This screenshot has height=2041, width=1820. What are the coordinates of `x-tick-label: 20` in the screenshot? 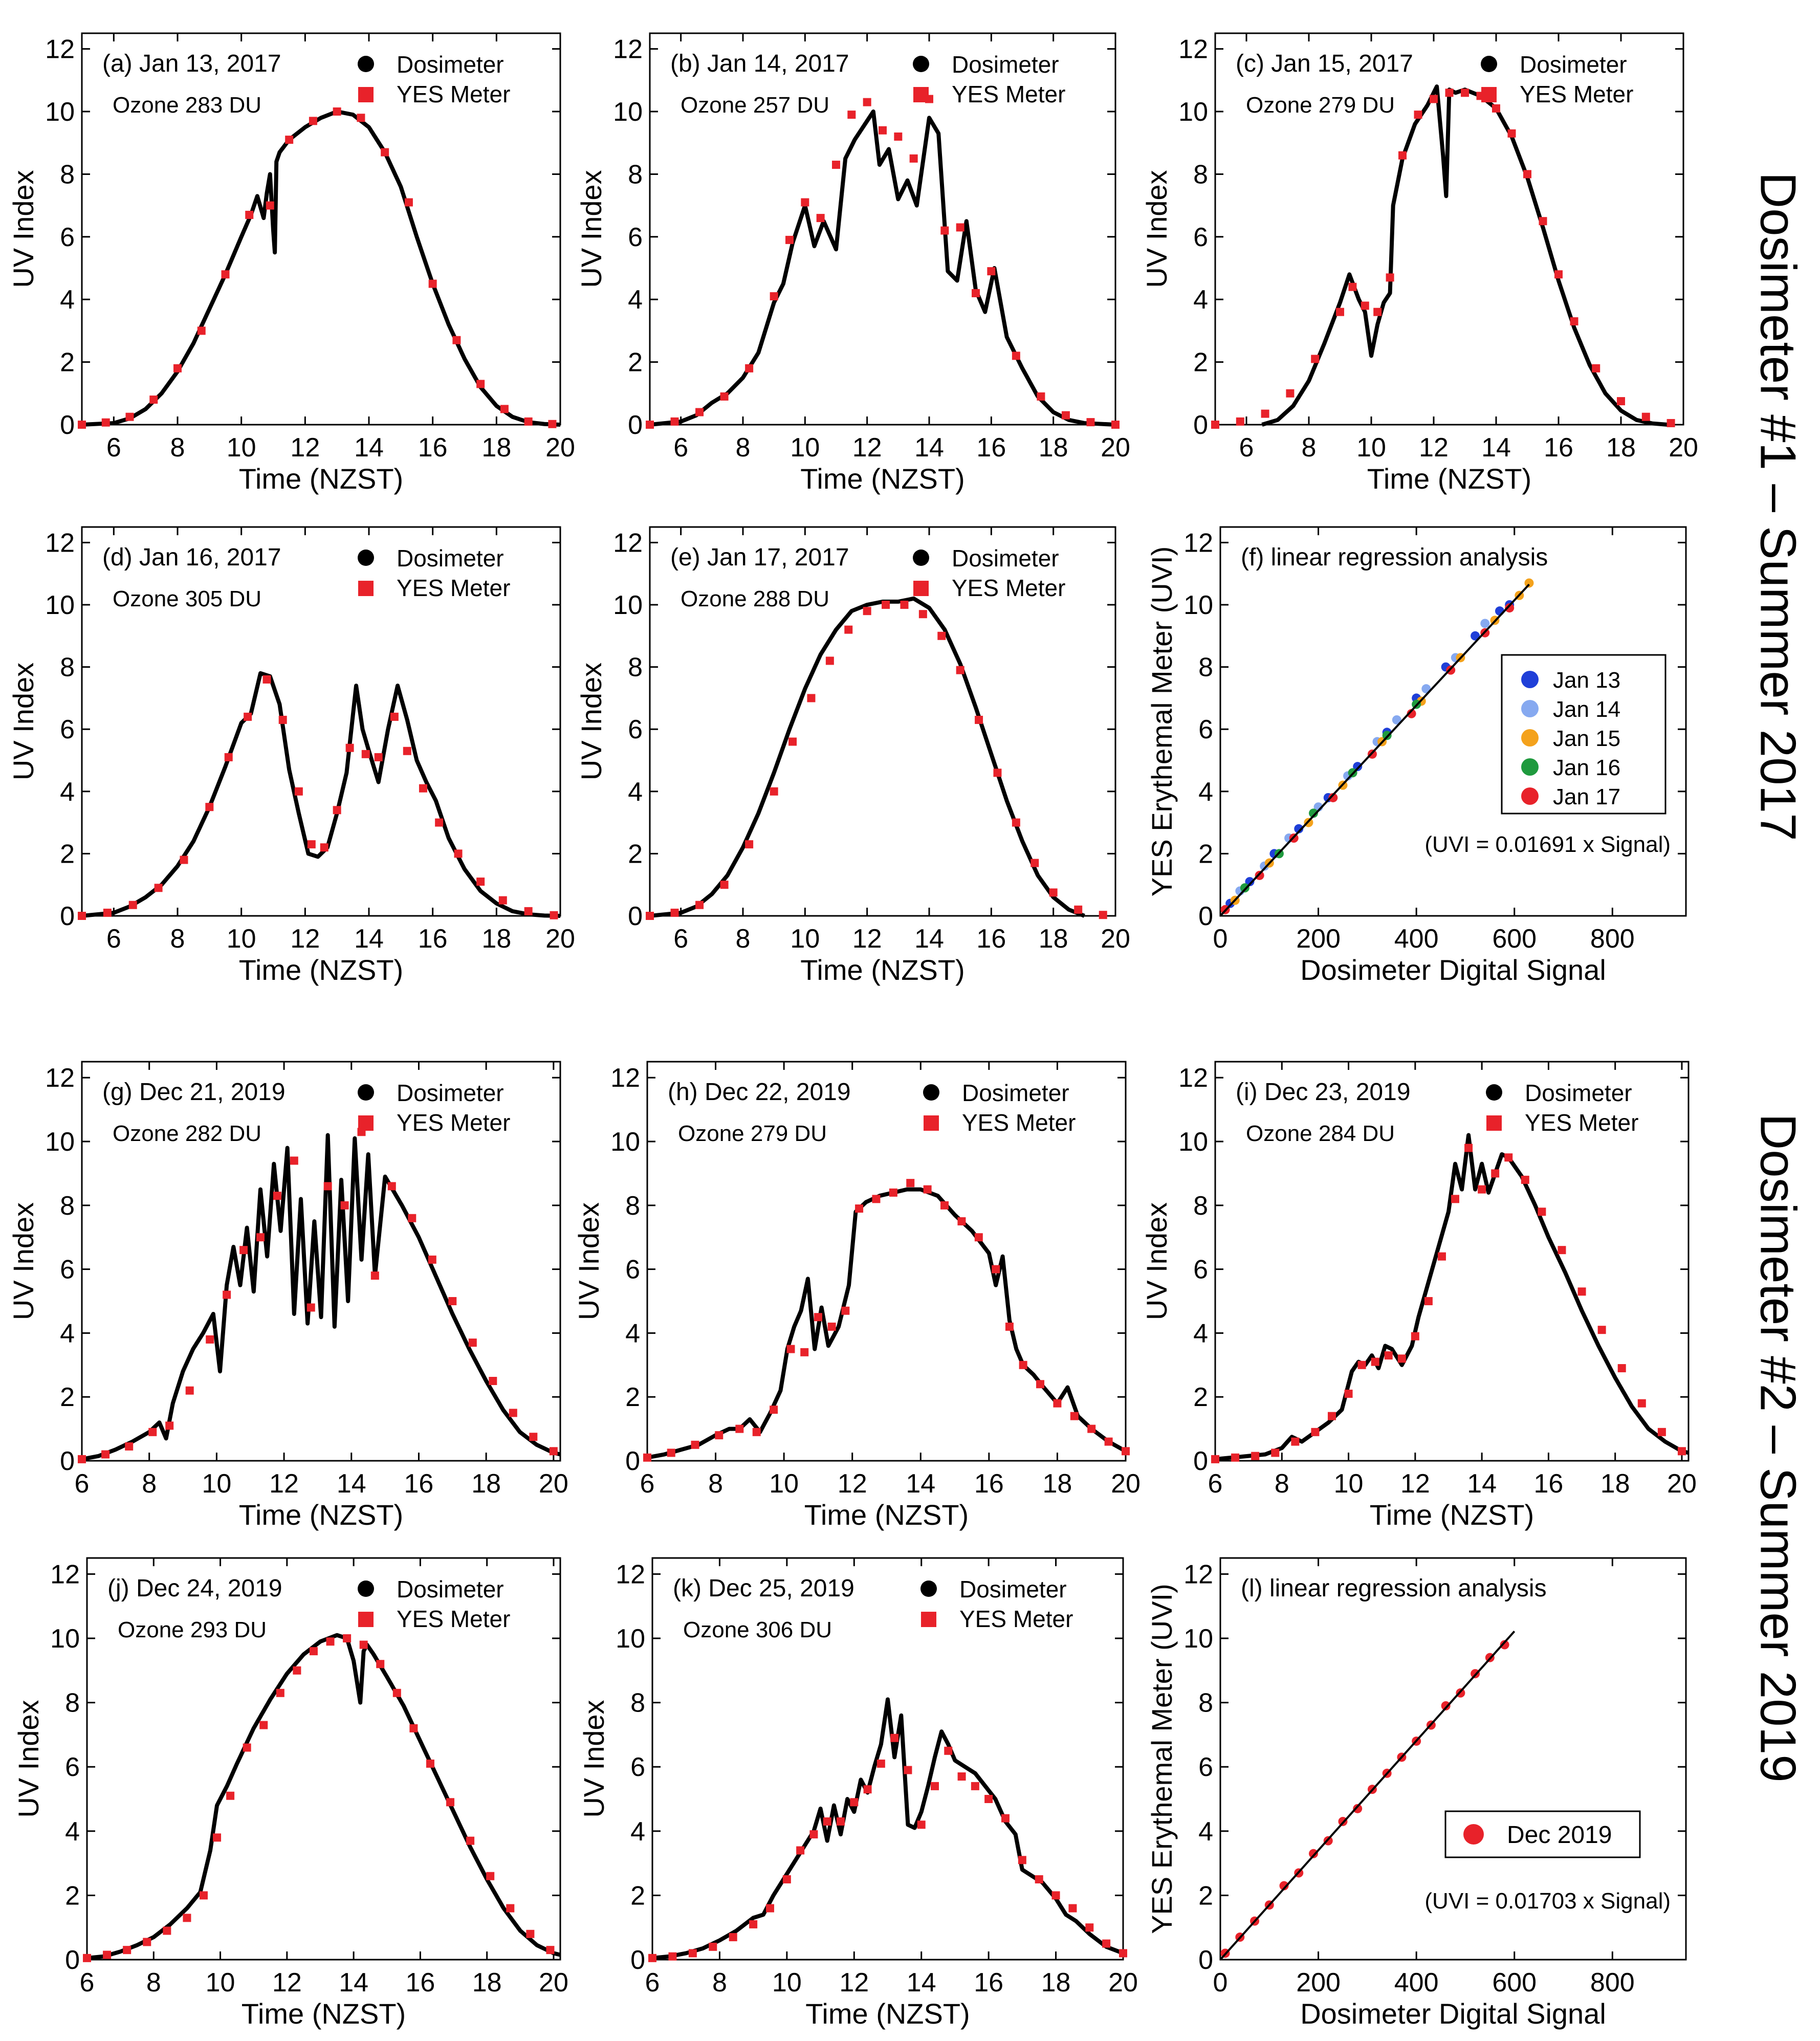 It's located at (1683, 448).